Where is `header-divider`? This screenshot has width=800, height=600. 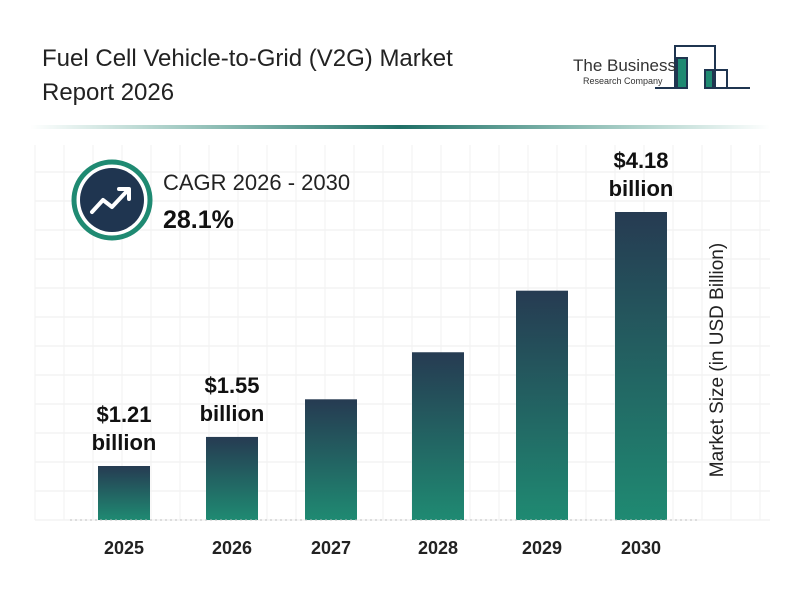
header-divider is located at coordinates (400, 127).